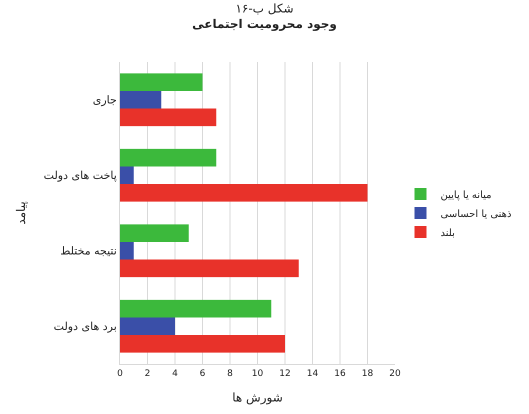 This screenshot has height=414, width=529. I want to click on x-tick-label: 10, so click(258, 373).